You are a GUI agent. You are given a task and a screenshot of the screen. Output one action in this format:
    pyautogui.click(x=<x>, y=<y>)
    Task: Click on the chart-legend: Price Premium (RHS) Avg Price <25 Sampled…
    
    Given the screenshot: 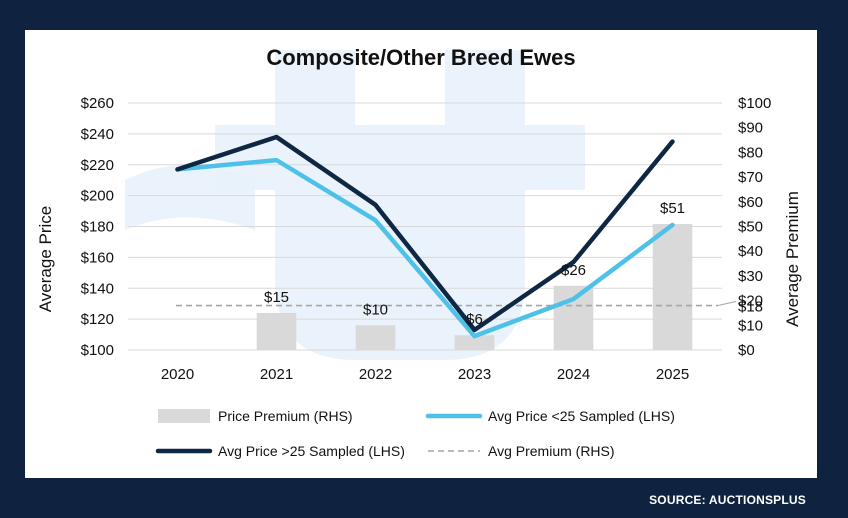 What is the action you would take?
    pyautogui.click(x=415, y=433)
    